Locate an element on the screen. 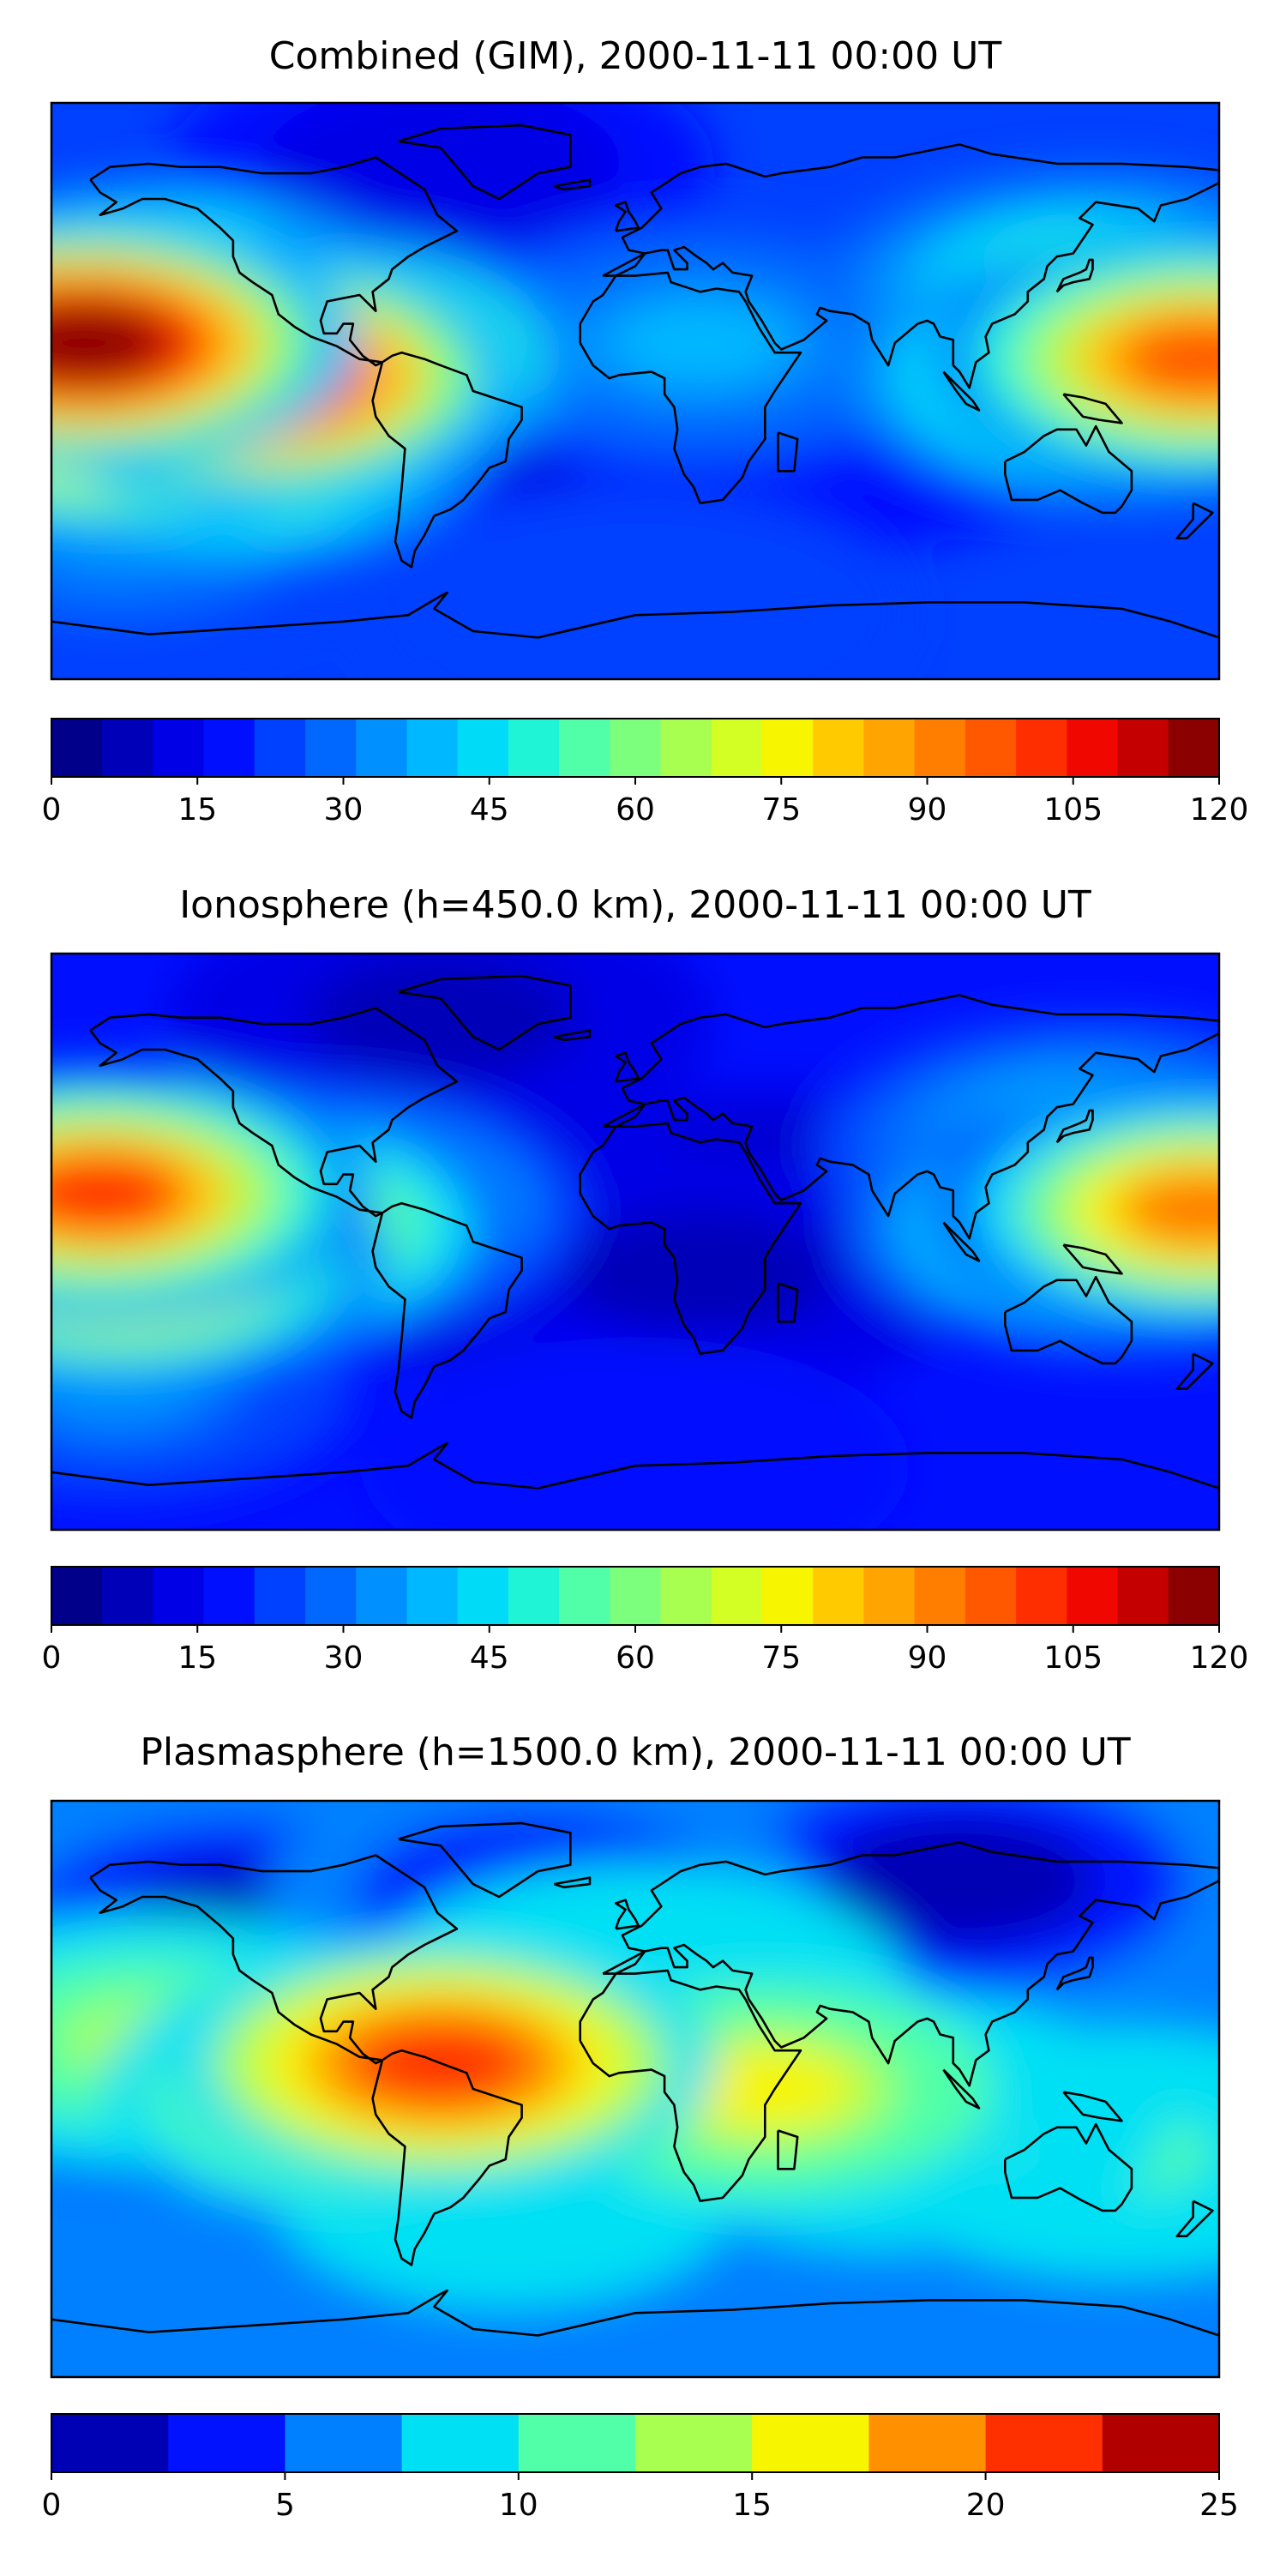 The width and height of the screenshot is (1286, 2576). colorbar-tick-label: 25 is located at coordinates (1219, 2505).